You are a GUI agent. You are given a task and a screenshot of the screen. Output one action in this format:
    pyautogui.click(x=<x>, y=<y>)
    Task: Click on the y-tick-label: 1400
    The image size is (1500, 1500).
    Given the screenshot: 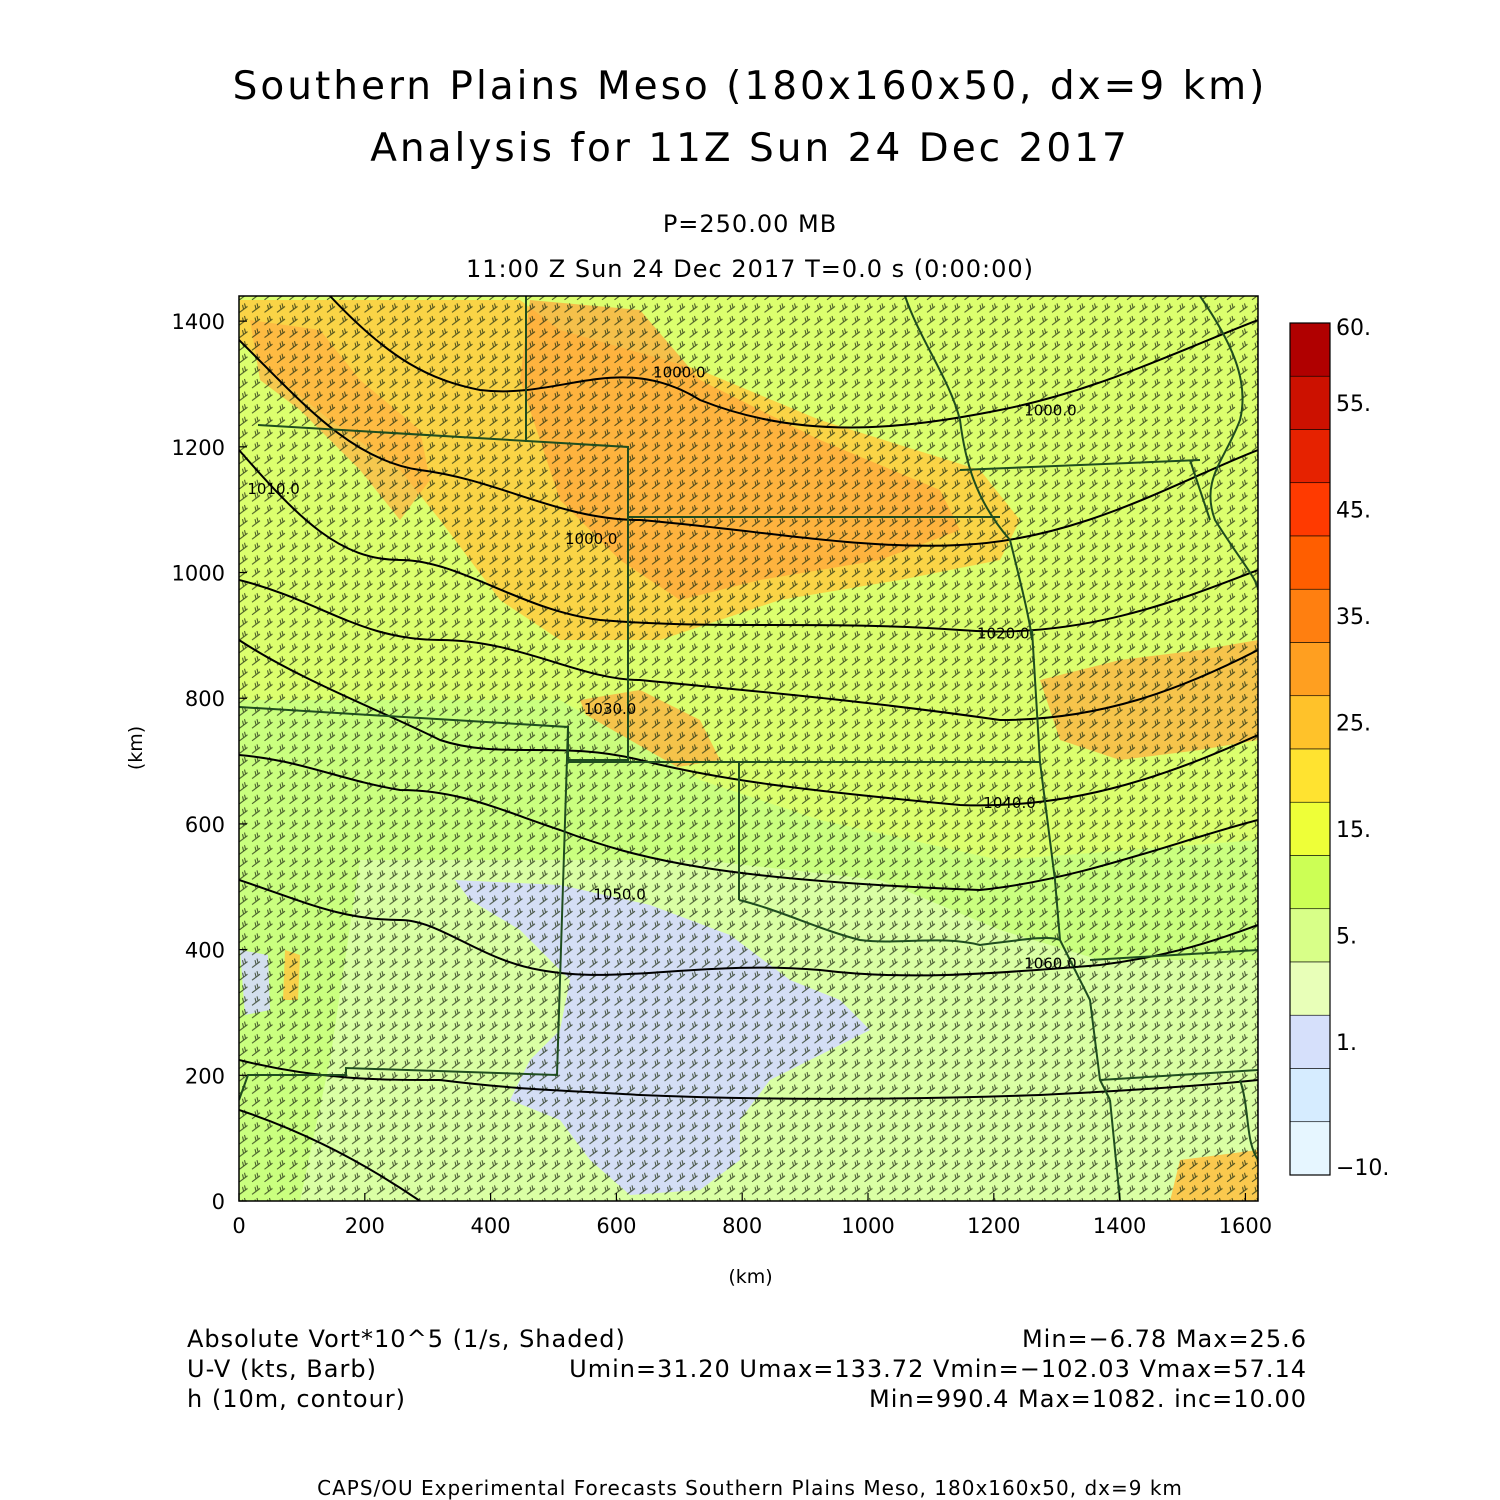 What is the action you would take?
    pyautogui.click(x=198, y=322)
    